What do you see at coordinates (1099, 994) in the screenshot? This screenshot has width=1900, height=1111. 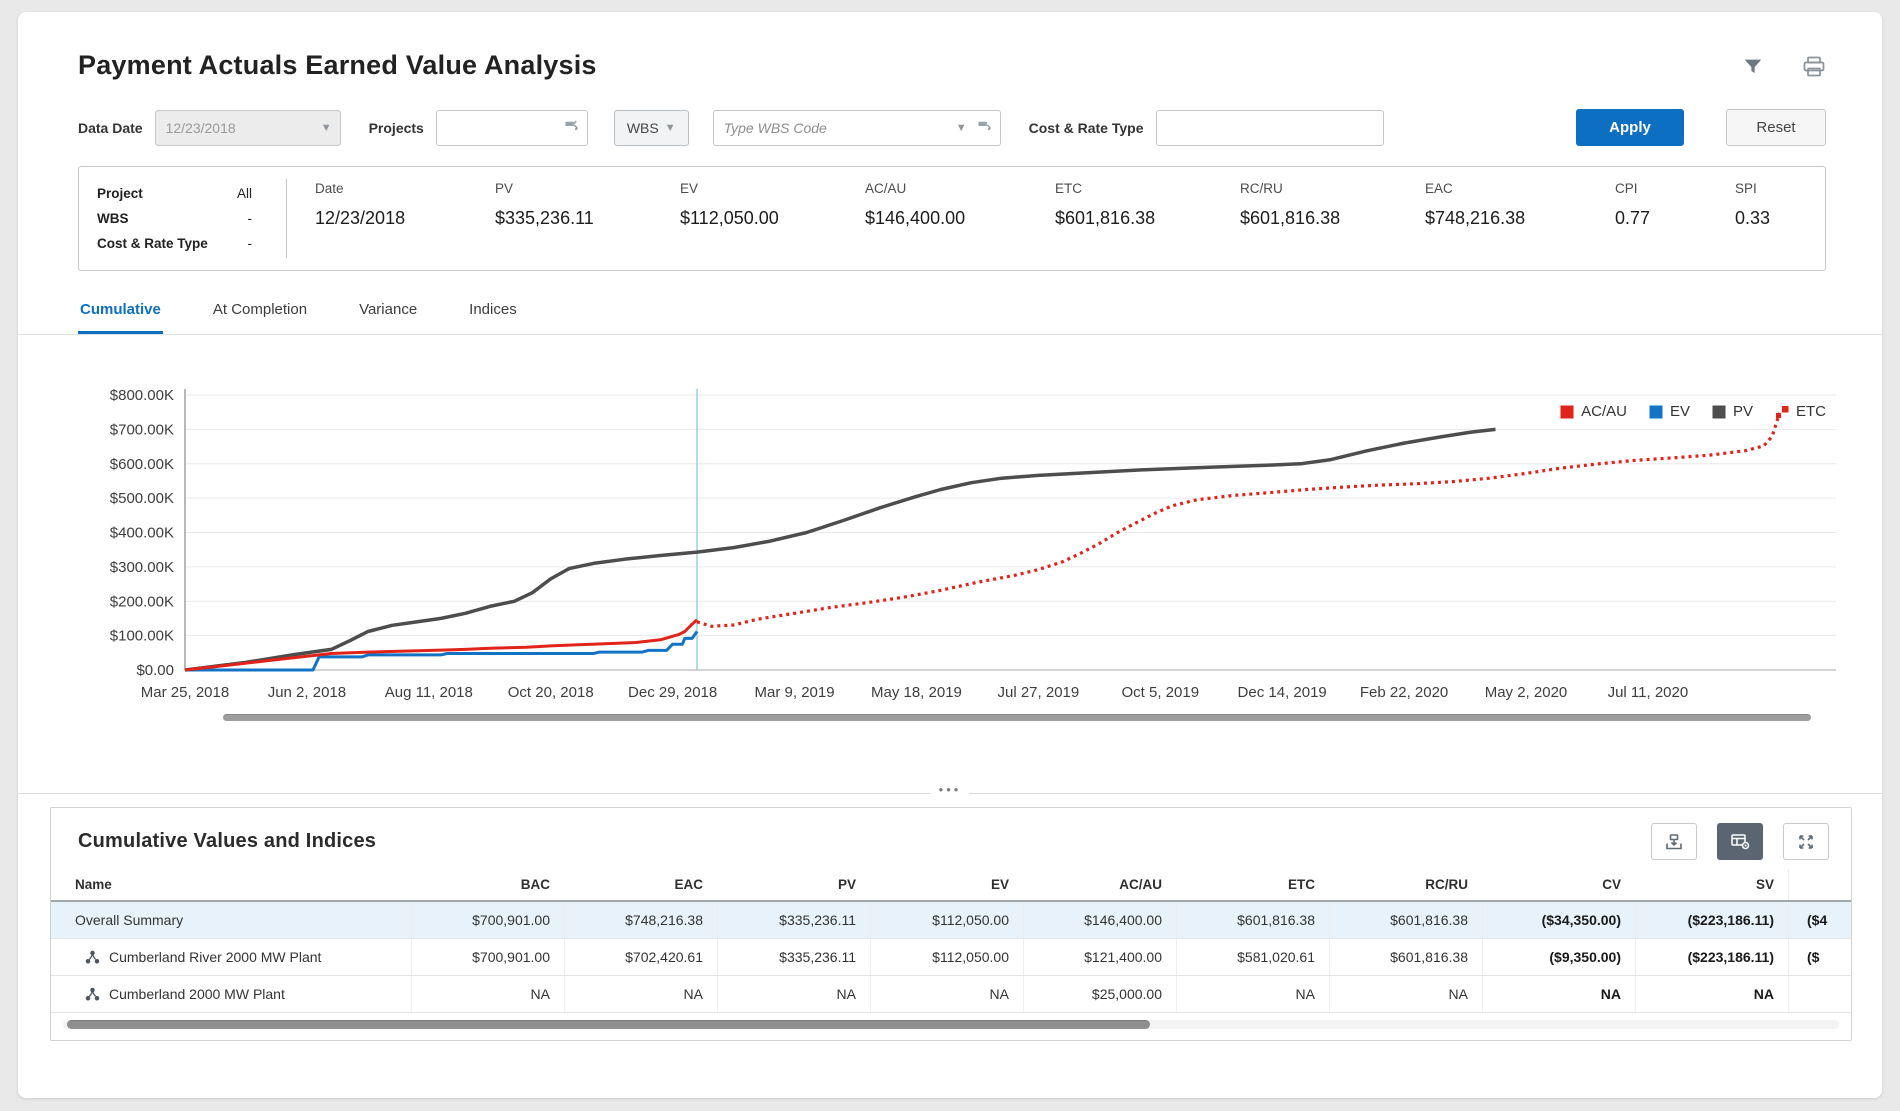 I see `cell-ac-au: $25,000.00` at bounding box center [1099, 994].